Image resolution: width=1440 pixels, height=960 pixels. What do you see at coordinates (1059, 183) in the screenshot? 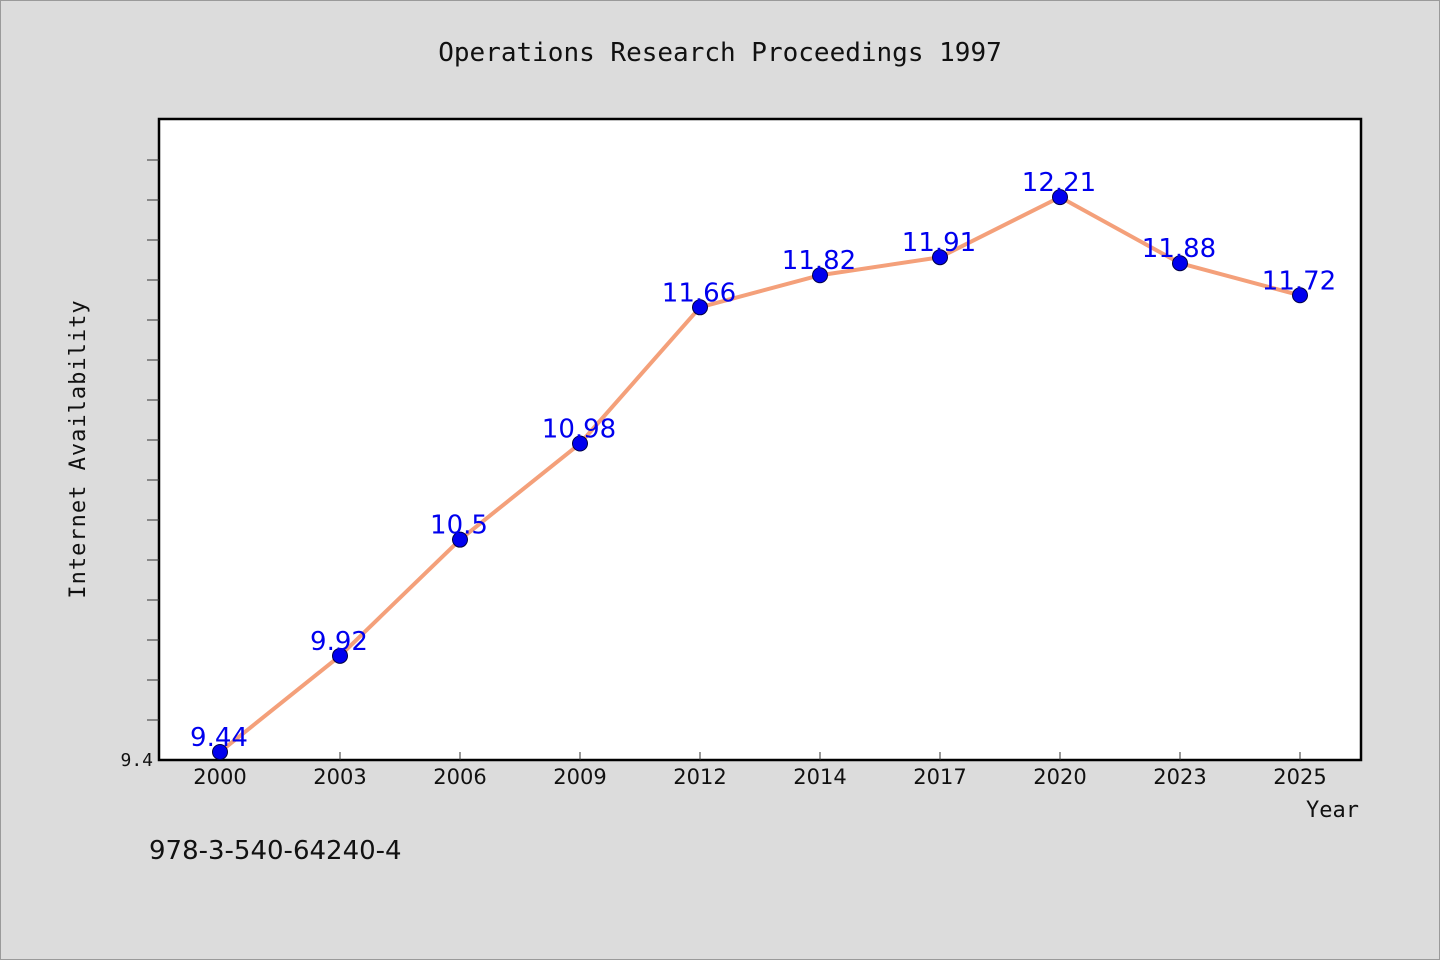
I see `data-label: 12.21` at bounding box center [1059, 183].